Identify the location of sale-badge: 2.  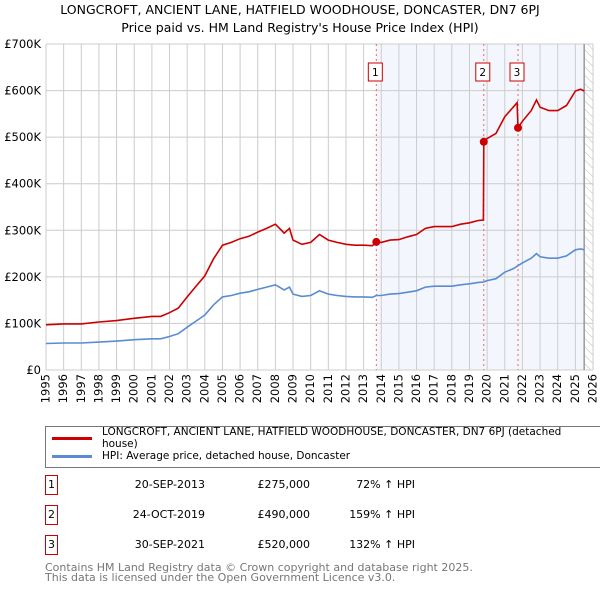
(51, 515).